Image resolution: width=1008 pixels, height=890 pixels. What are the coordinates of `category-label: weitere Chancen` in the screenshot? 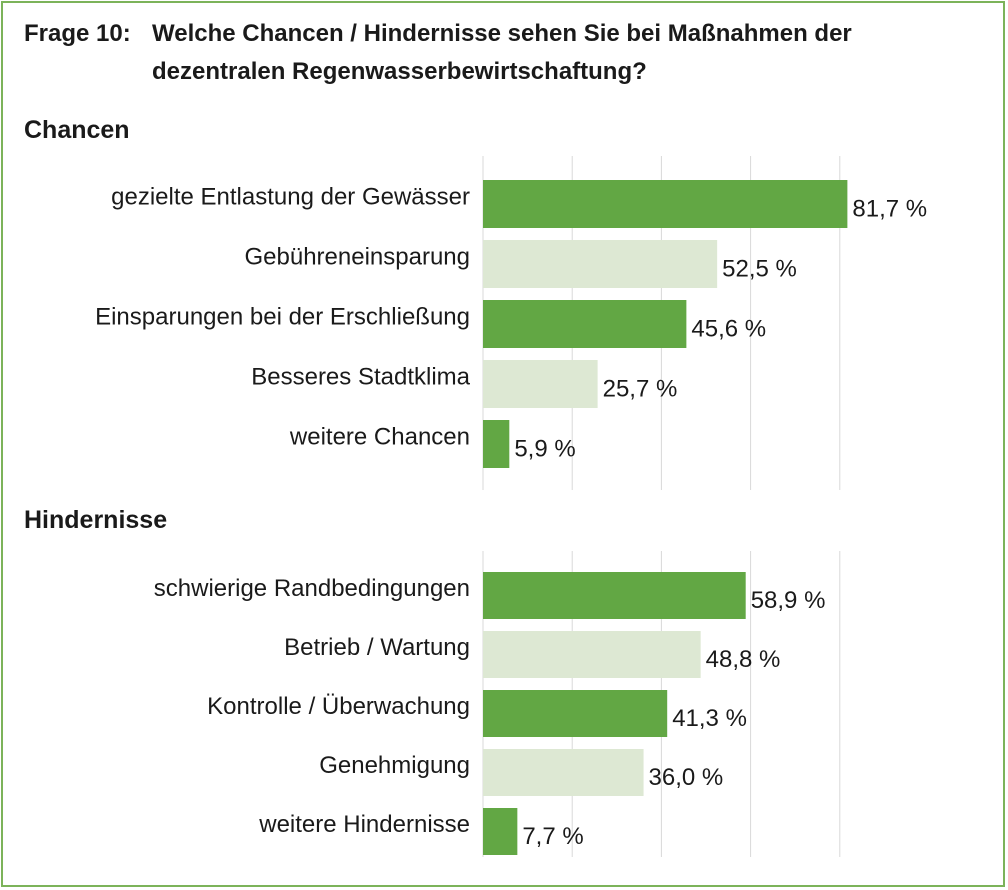 It's located at (379, 436).